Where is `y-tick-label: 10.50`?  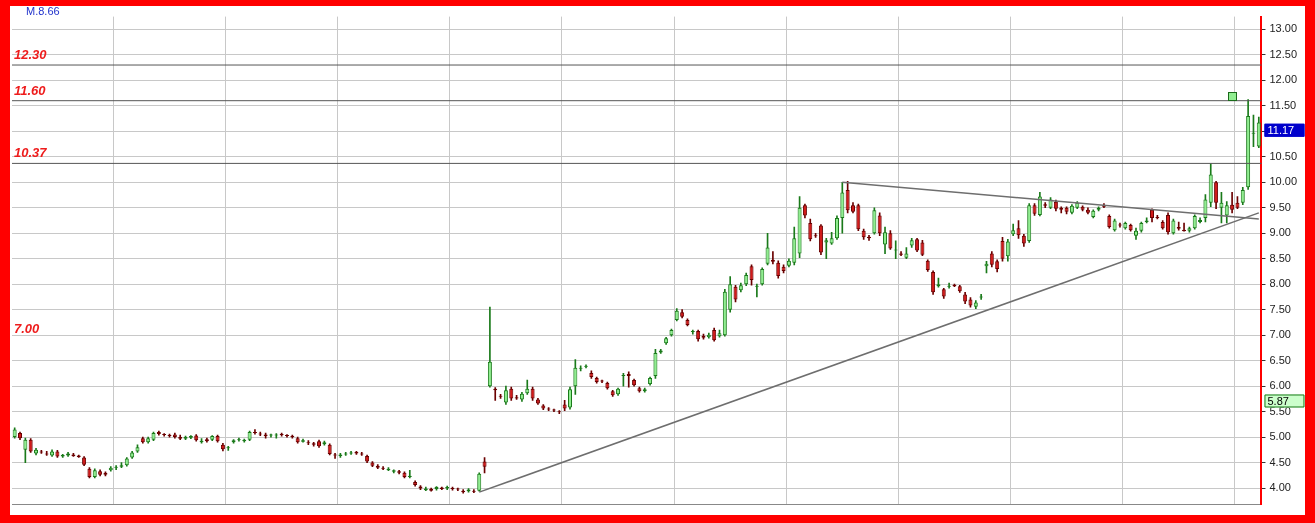 y-tick-label: 10.50 is located at coordinates (1283, 155).